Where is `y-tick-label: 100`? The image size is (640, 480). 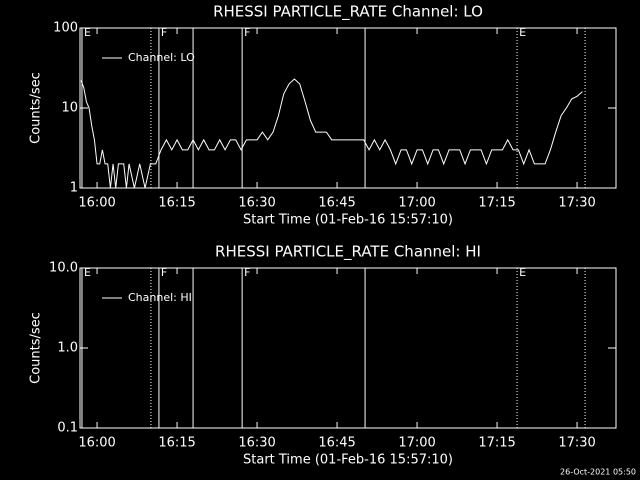
y-tick-label: 100 is located at coordinates (65, 28).